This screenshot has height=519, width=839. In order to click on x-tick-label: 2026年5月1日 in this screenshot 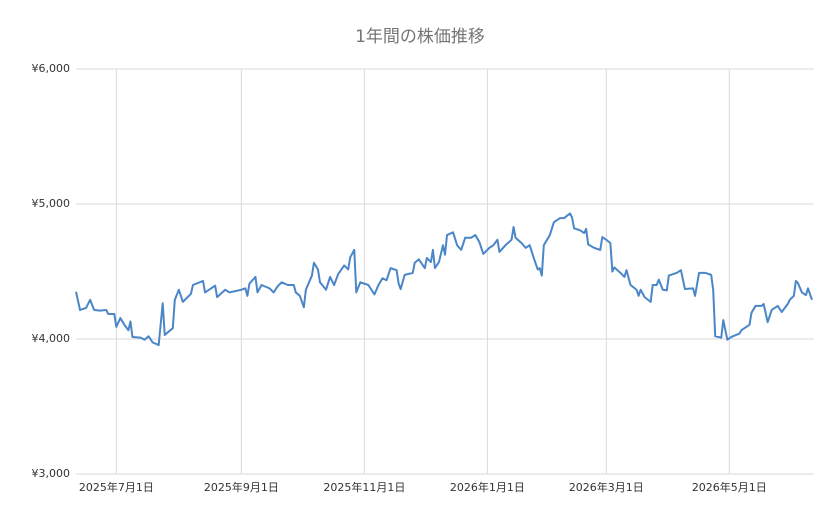, I will do `click(729, 487)`.